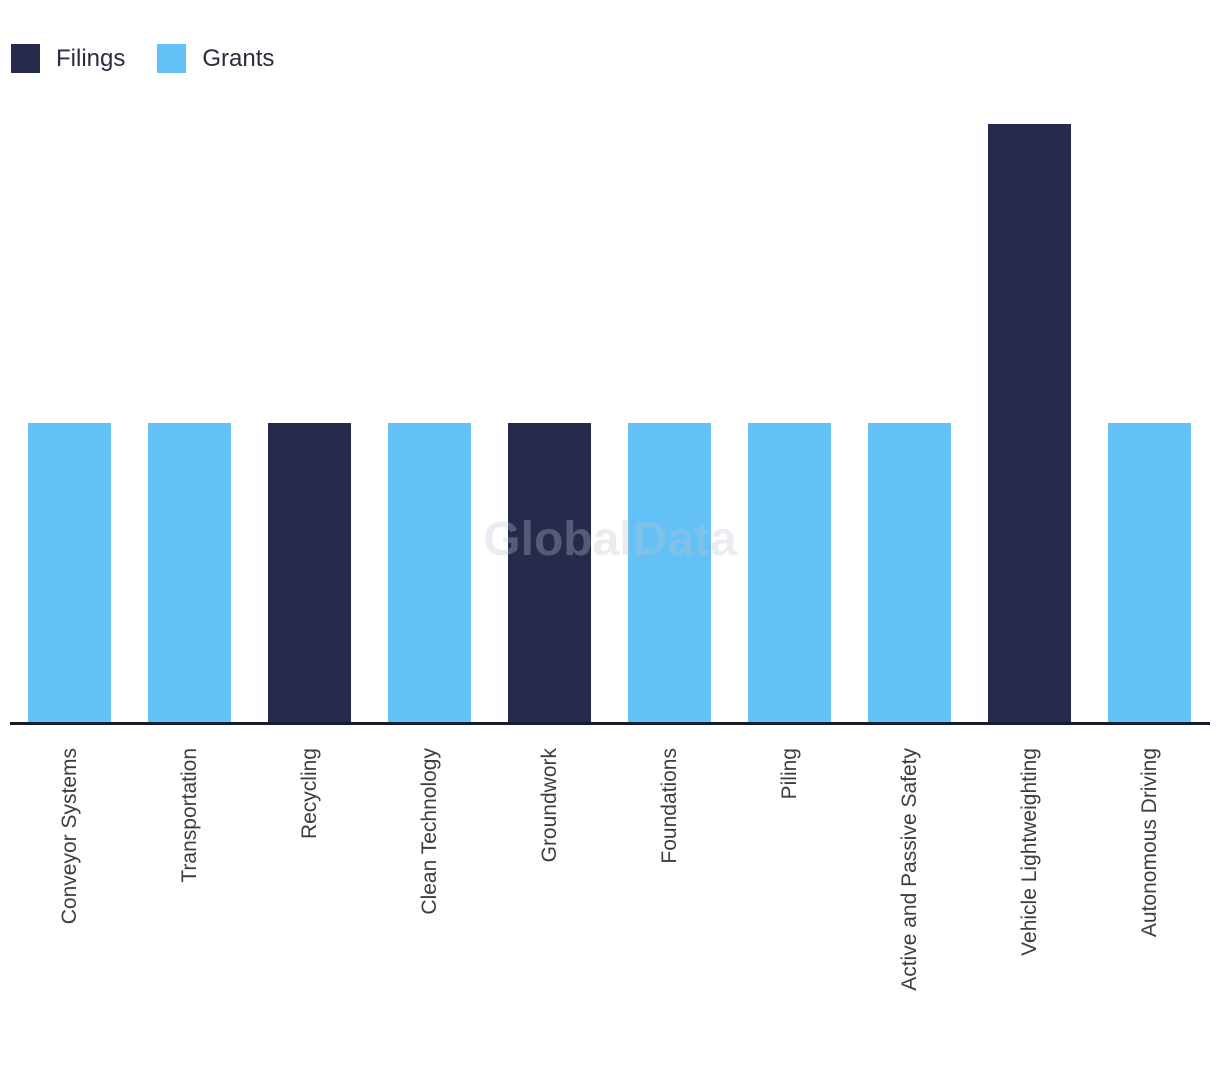 This screenshot has width=1220, height=1084. I want to click on x-axis-label-autonomous-driving: Autonomous Driving, so click(1149, 843).